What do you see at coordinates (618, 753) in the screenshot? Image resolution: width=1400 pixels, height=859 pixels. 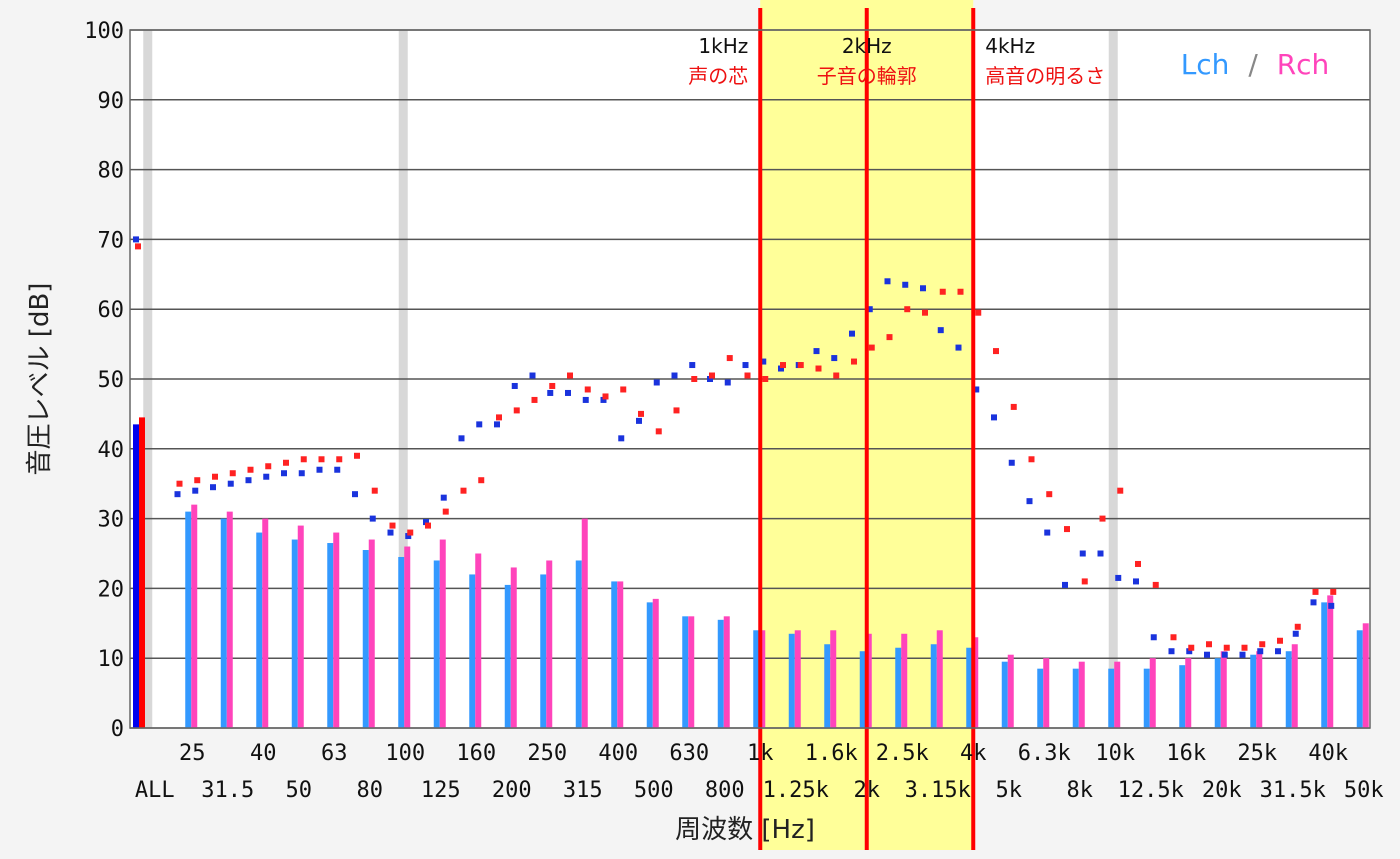 I see `x-tick-label-top: 400` at bounding box center [618, 753].